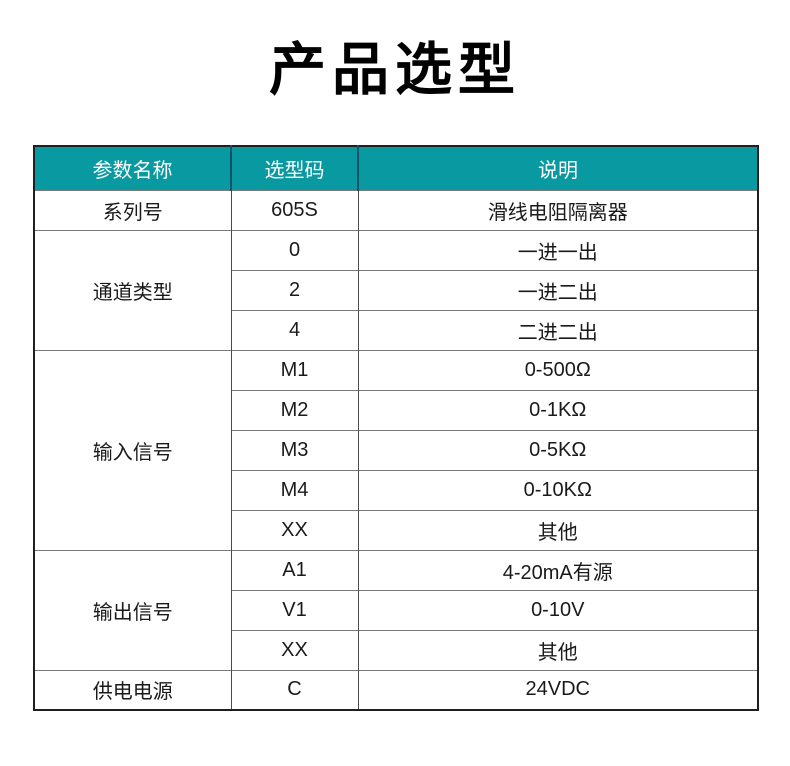 The height and width of the screenshot is (766, 790). I want to click on table-row: M2 0-1KΩ, so click(396, 409).